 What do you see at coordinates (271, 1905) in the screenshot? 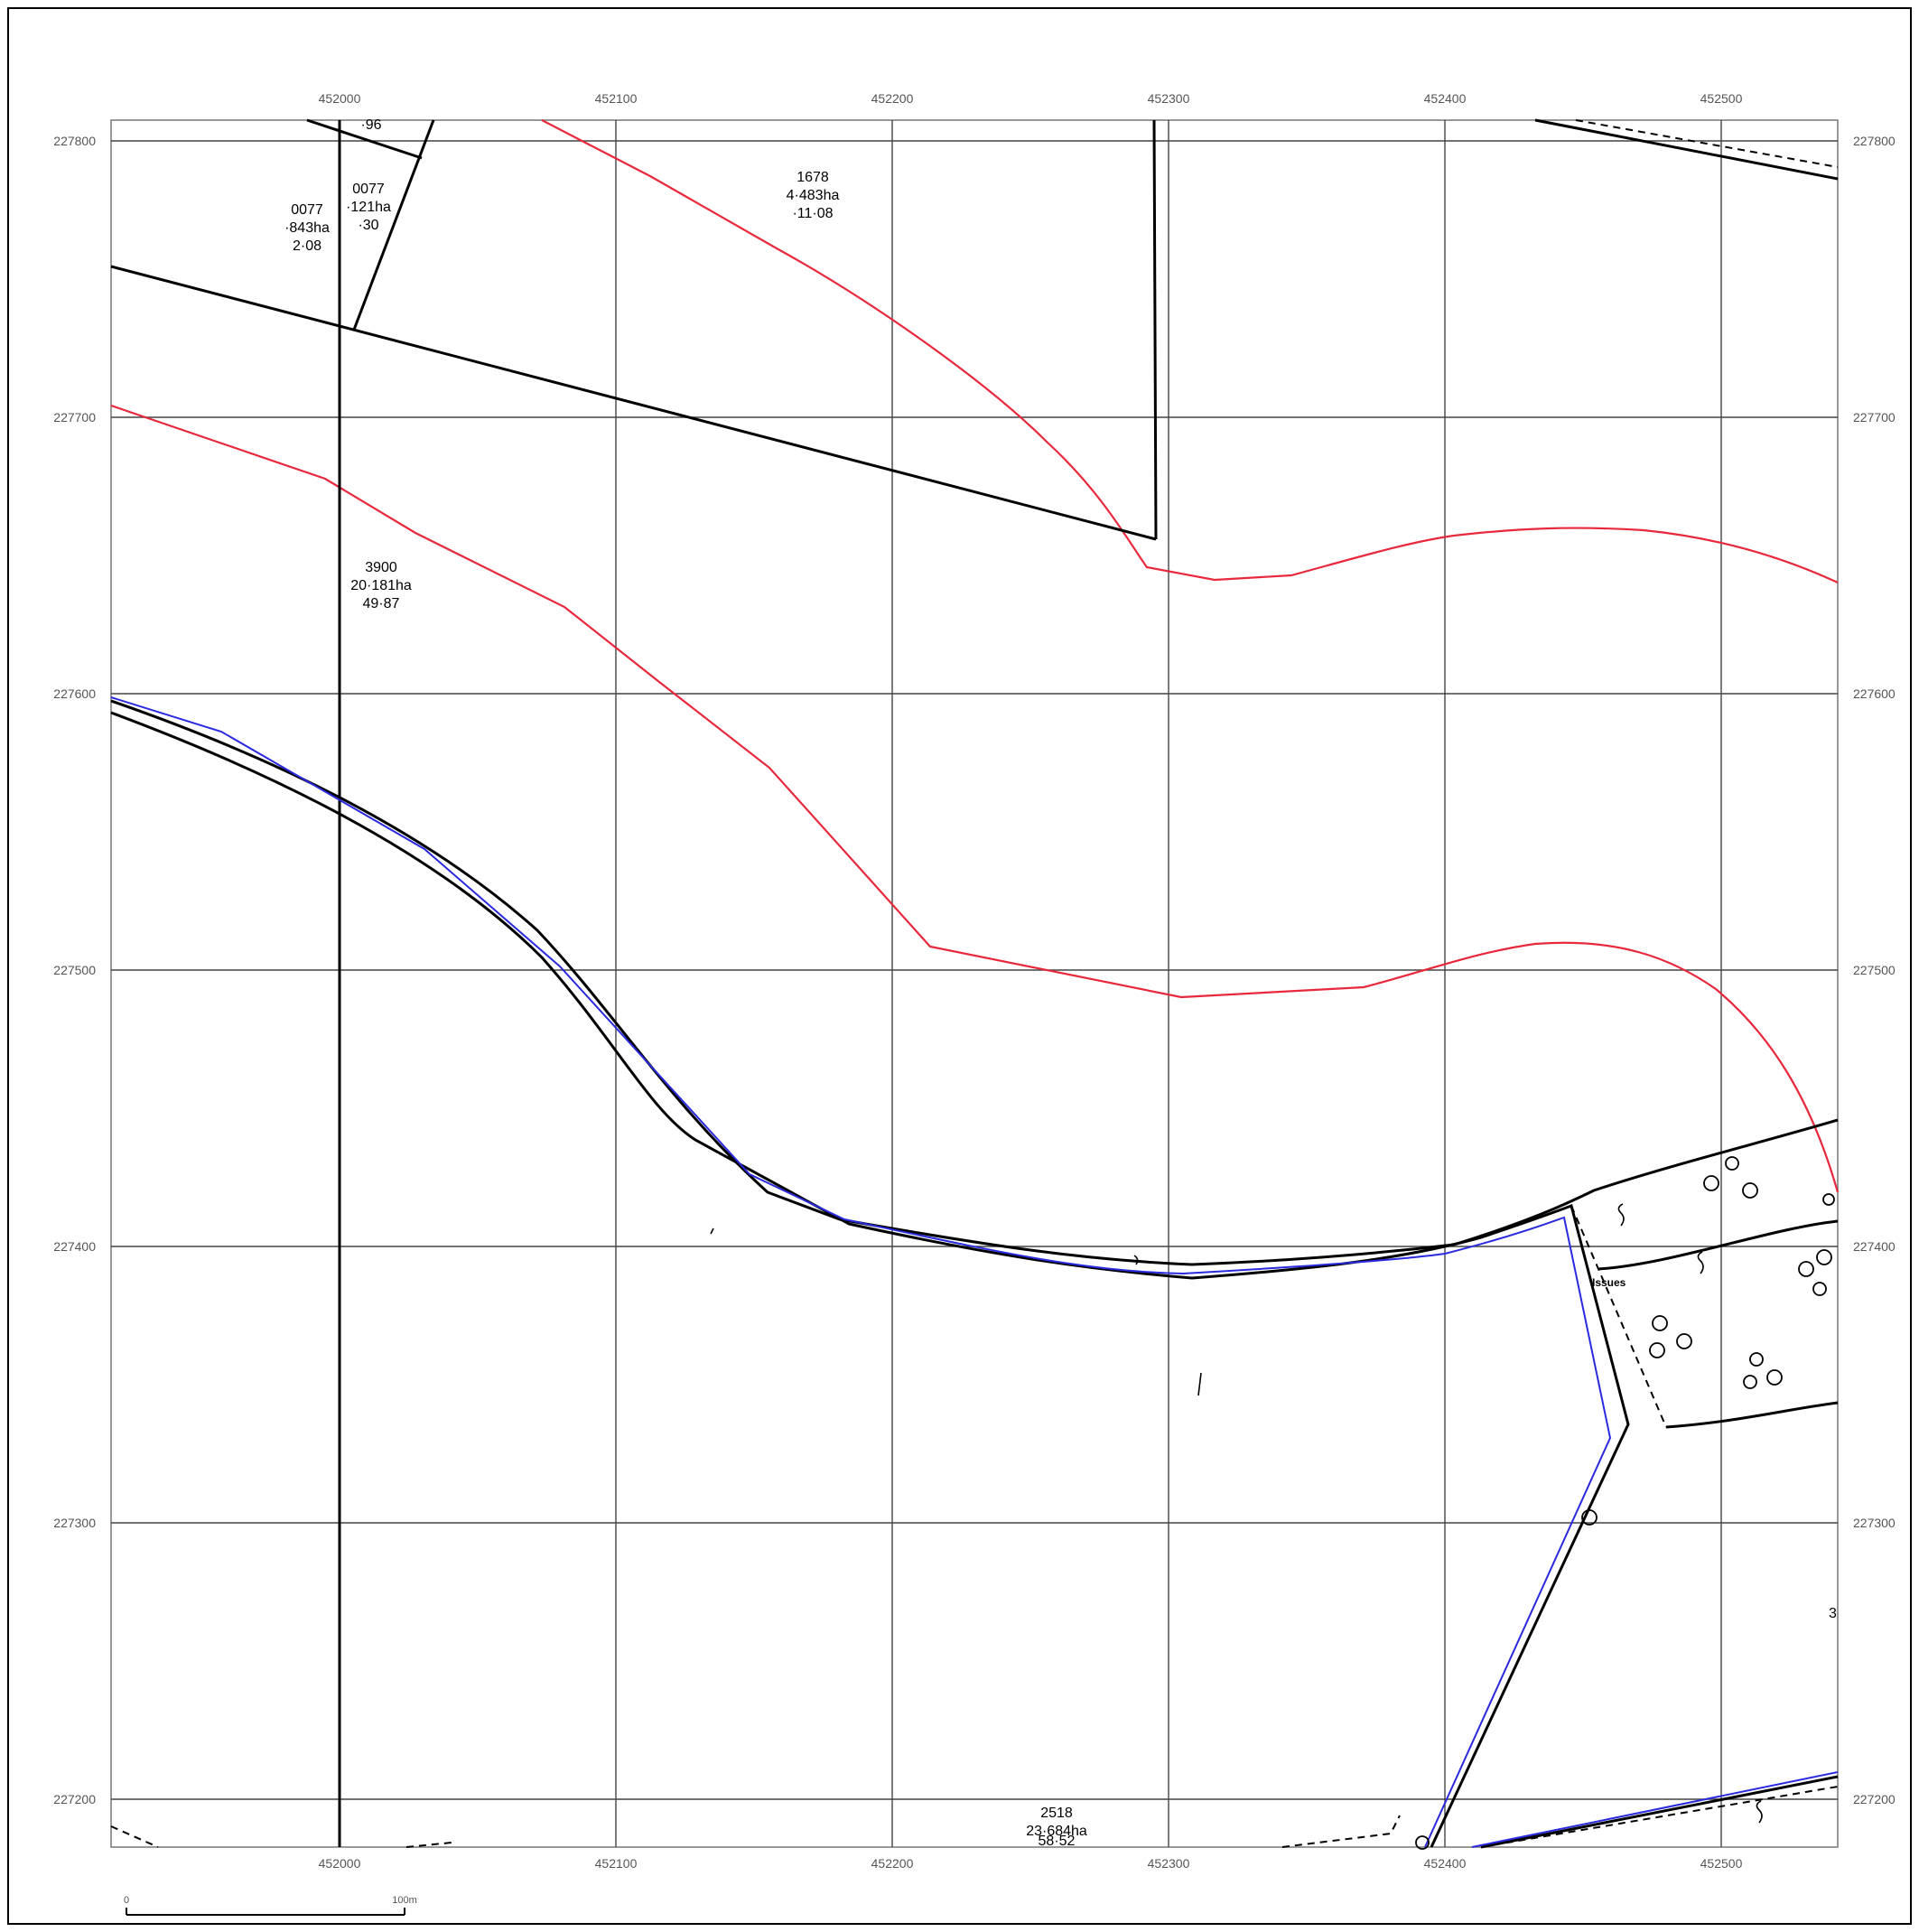
I see `scale-bar: 0 100m` at bounding box center [271, 1905].